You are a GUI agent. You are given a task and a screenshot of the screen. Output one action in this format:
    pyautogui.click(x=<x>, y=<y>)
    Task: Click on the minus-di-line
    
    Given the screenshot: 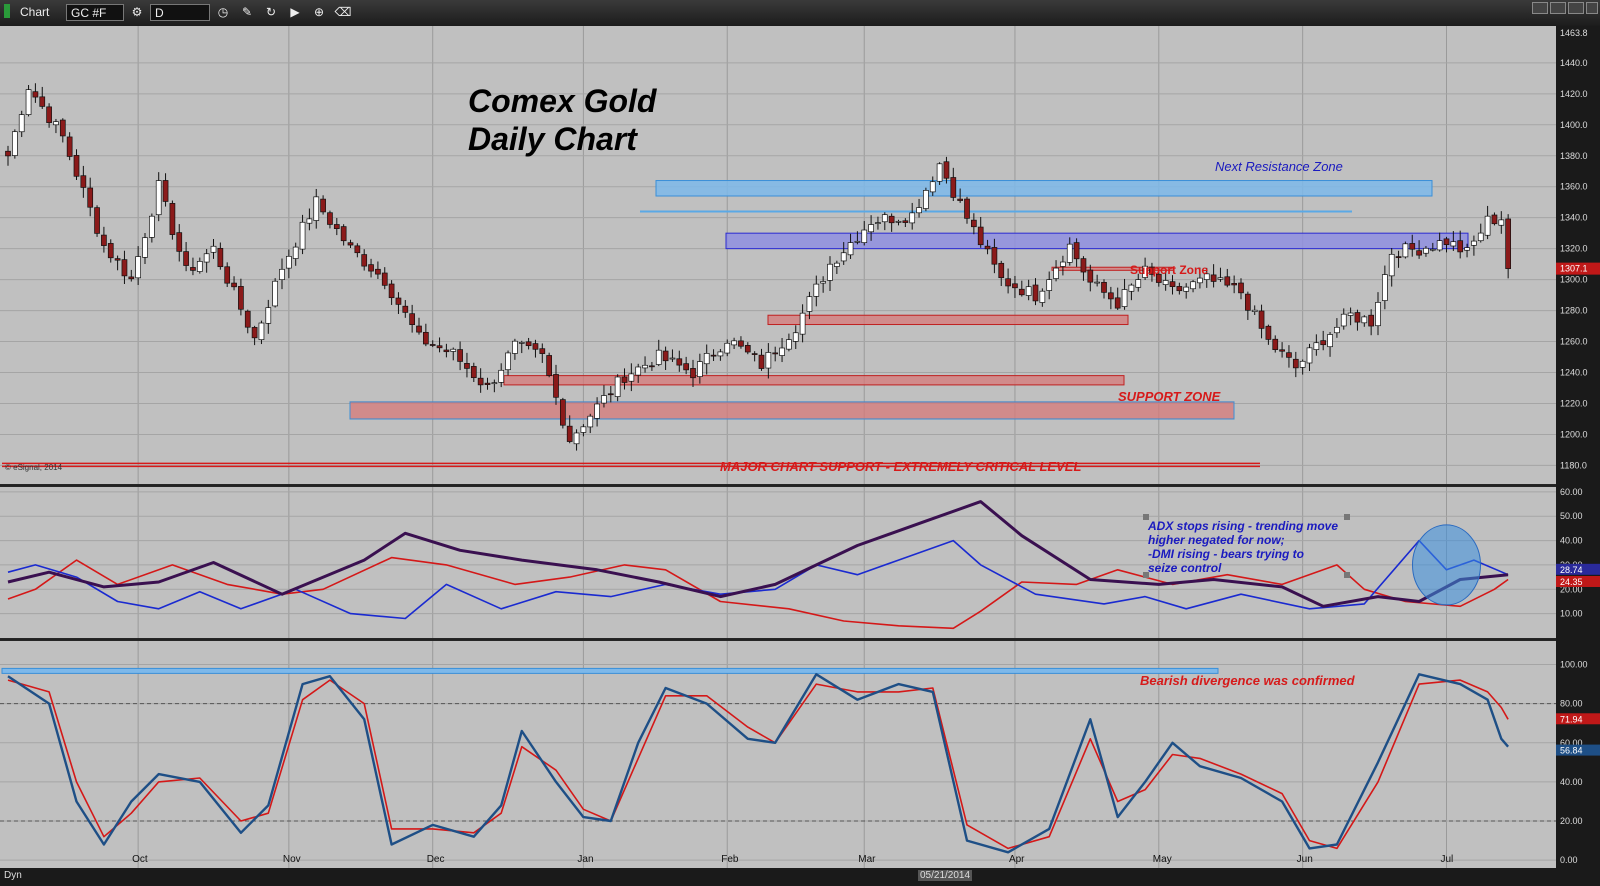 What is the action you would take?
    pyautogui.click(x=758, y=593)
    